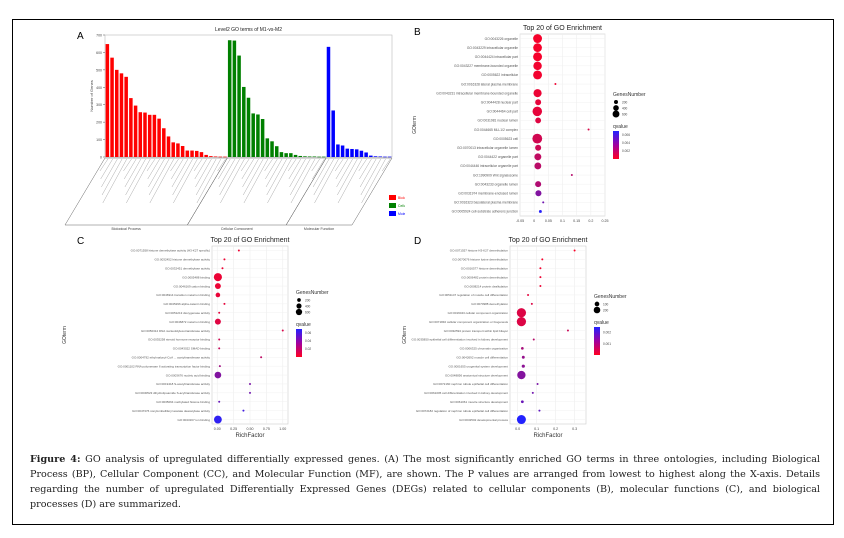  Describe the element at coordinates (418, 241) in the screenshot. I see `panel-label-d: D` at that location.